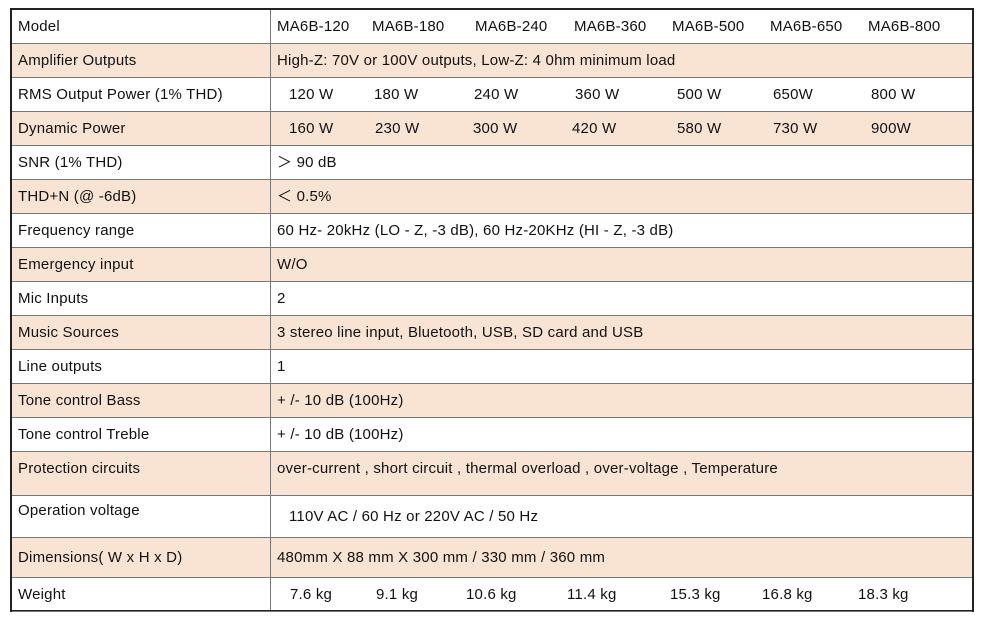 The width and height of the screenshot is (983, 620). What do you see at coordinates (496, 94) in the screenshot?
I see `row-value: 240 W` at bounding box center [496, 94].